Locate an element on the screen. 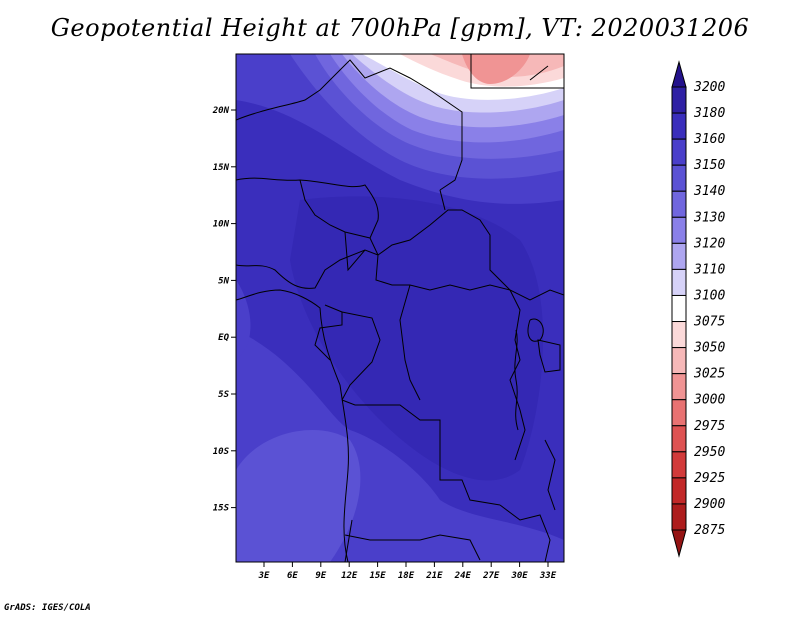  lon-tick-label: 24E is located at coordinates (463, 576).